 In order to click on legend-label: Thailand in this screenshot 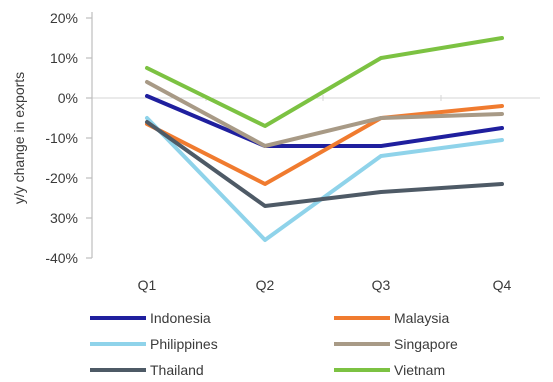, I will do `click(177, 370)`.